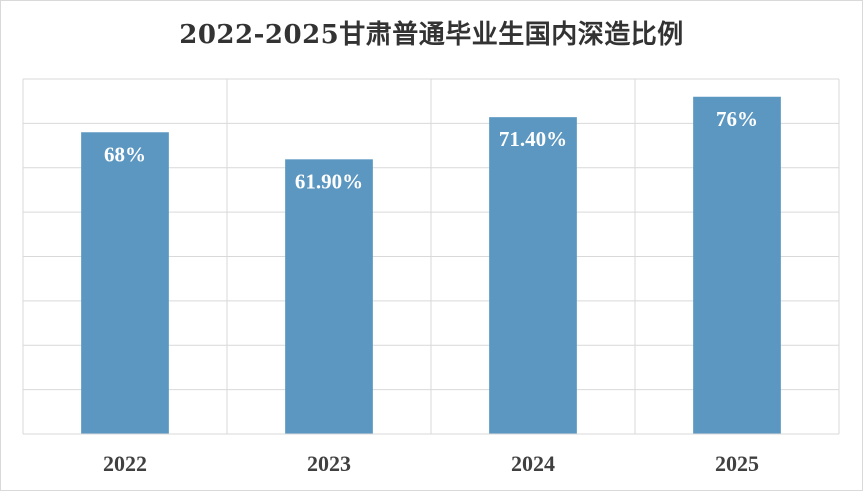 The height and width of the screenshot is (491, 863). I want to click on x-tick-label: 2023, so click(329, 463).